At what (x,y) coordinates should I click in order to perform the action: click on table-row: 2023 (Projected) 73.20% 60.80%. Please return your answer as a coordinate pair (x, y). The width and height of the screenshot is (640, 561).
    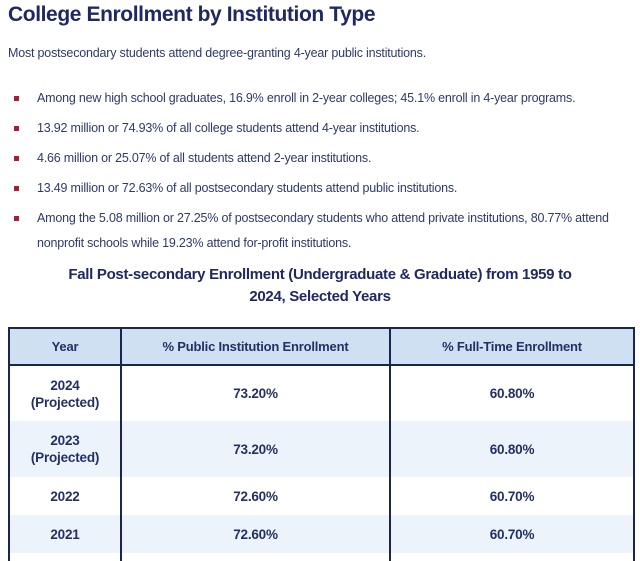
    Looking at the image, I should click on (321, 449).